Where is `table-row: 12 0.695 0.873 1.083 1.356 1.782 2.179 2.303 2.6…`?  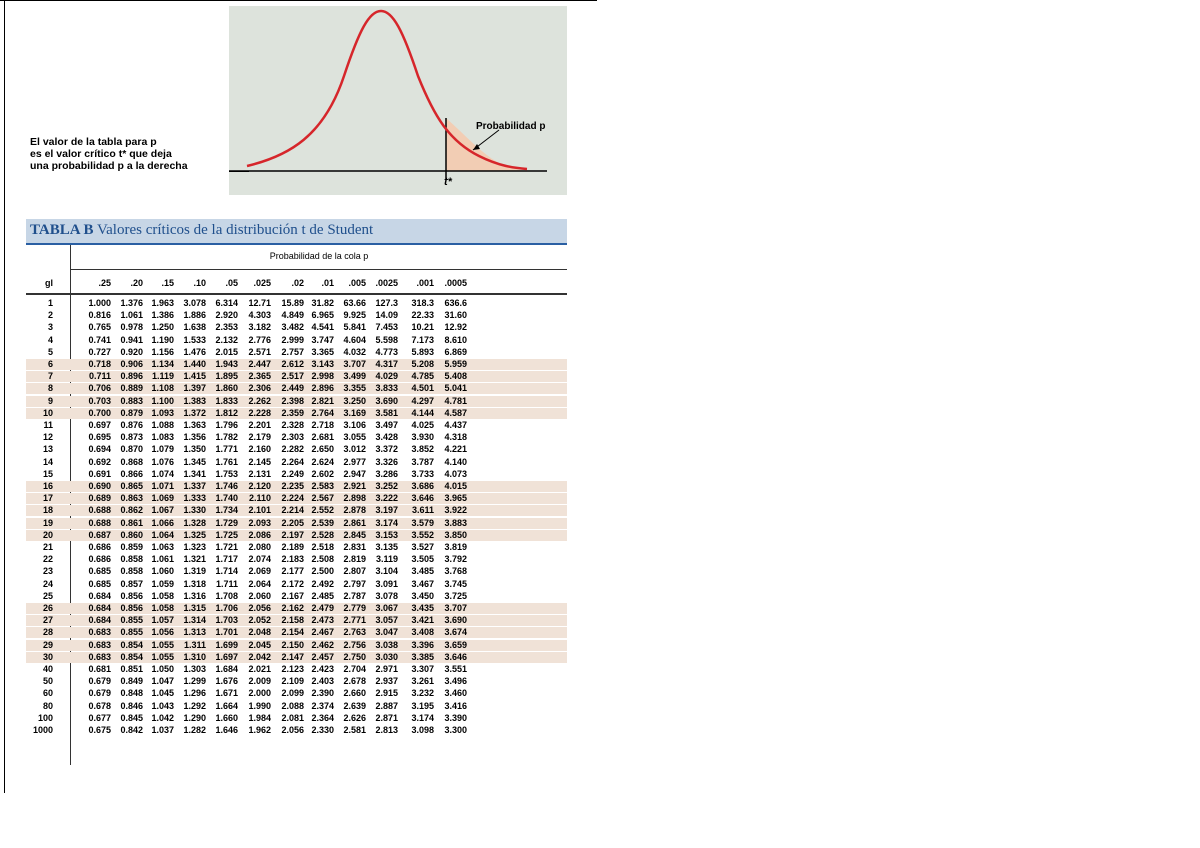 table-row: 12 0.695 0.873 1.083 1.356 1.782 2.179 2.303 2.6… is located at coordinates (296, 437).